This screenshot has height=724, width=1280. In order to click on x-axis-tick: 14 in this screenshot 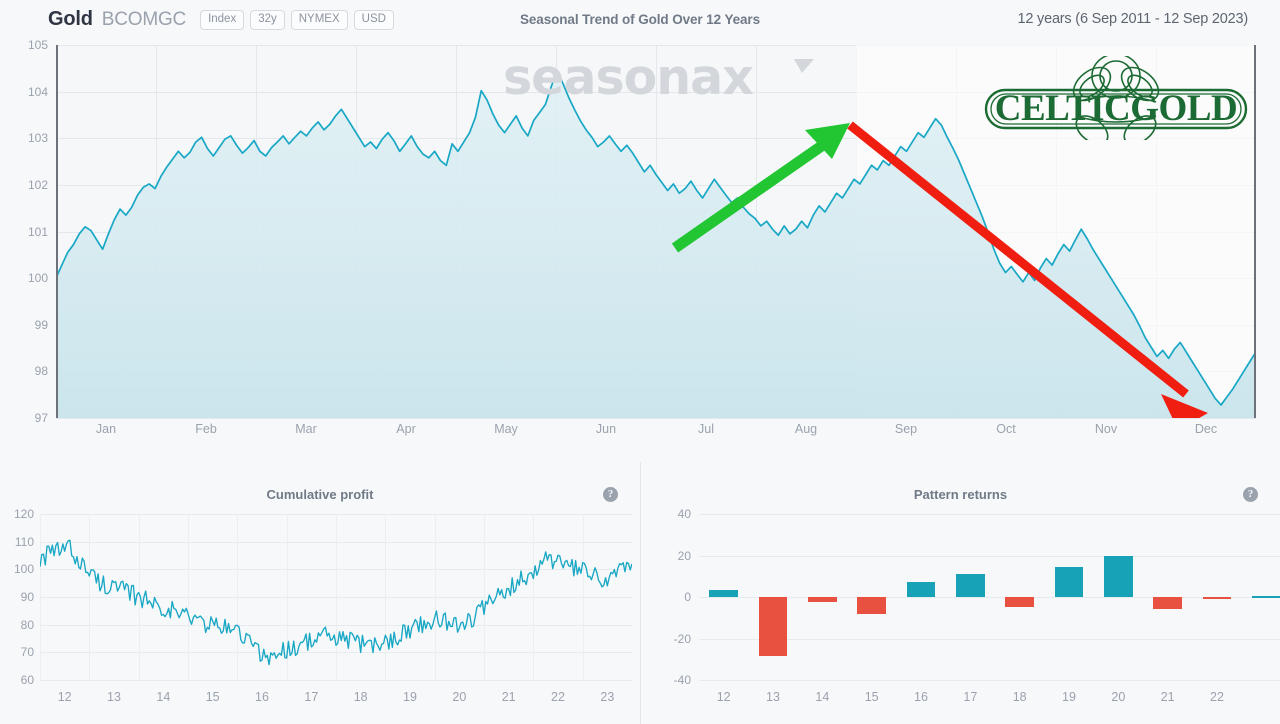, I will do `click(822, 697)`.